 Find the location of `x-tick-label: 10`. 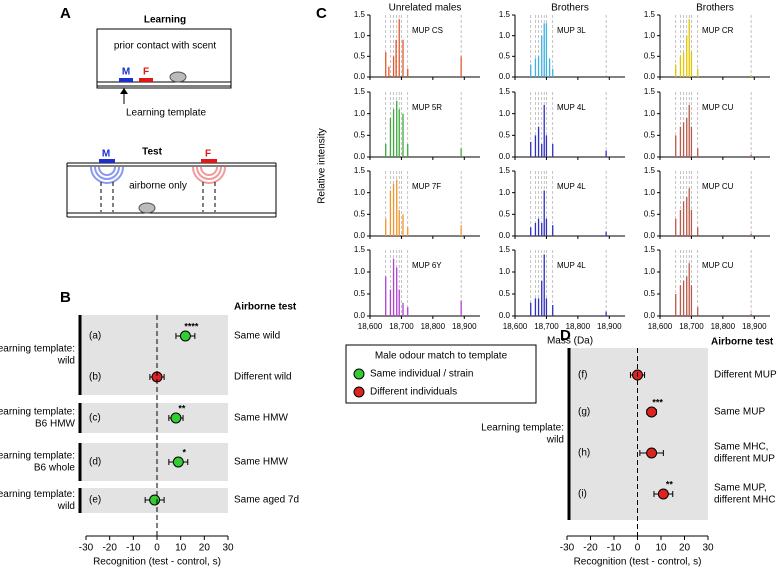

x-tick-label: 10 is located at coordinates (181, 548).